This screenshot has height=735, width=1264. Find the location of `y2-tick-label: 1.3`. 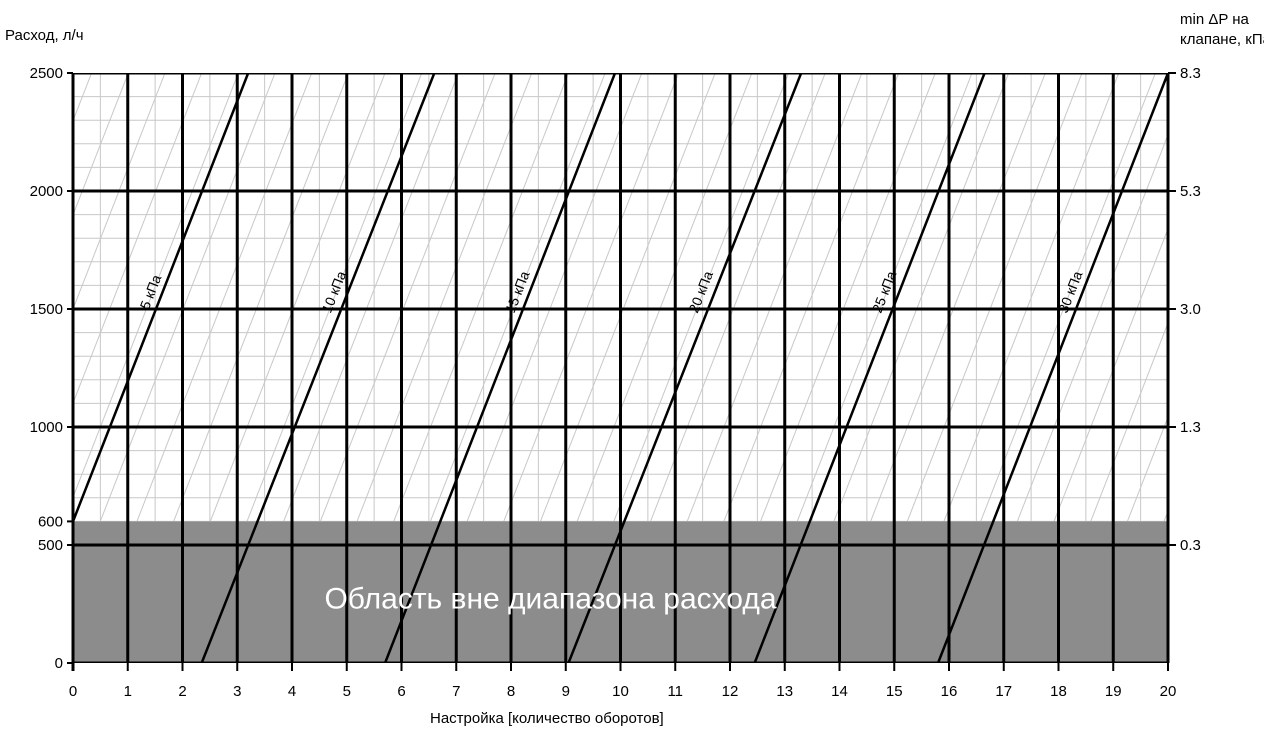

y2-tick-label: 1.3 is located at coordinates (1190, 427).